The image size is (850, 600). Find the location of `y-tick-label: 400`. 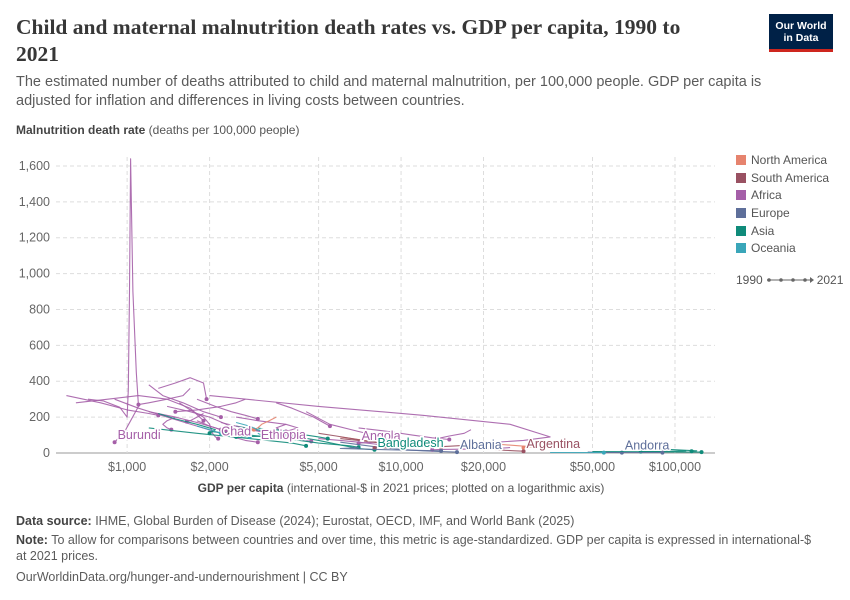

y-tick-label: 400 is located at coordinates (39, 381).